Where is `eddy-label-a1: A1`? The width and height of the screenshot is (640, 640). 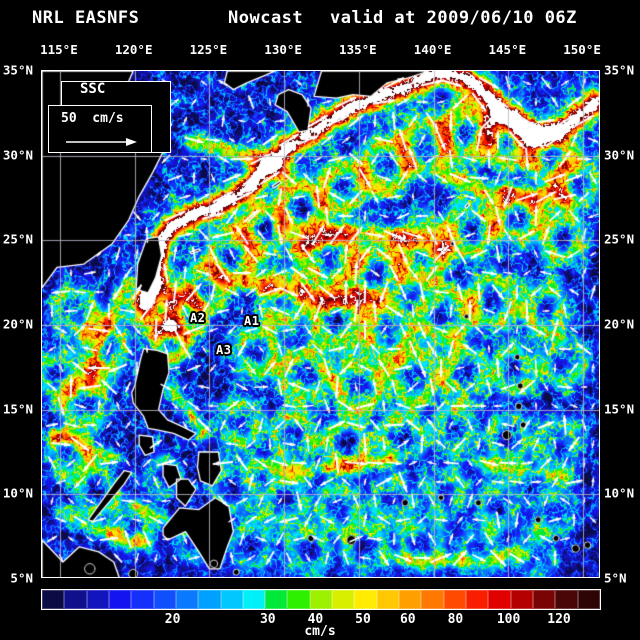
eddy-label-a1: A1 is located at coordinates (252, 321).